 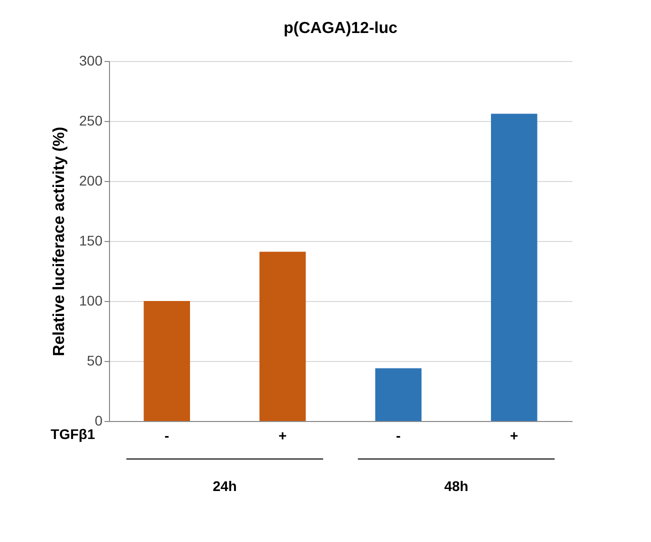 What do you see at coordinates (91, 120) in the screenshot?
I see `y-tick-label: 250` at bounding box center [91, 120].